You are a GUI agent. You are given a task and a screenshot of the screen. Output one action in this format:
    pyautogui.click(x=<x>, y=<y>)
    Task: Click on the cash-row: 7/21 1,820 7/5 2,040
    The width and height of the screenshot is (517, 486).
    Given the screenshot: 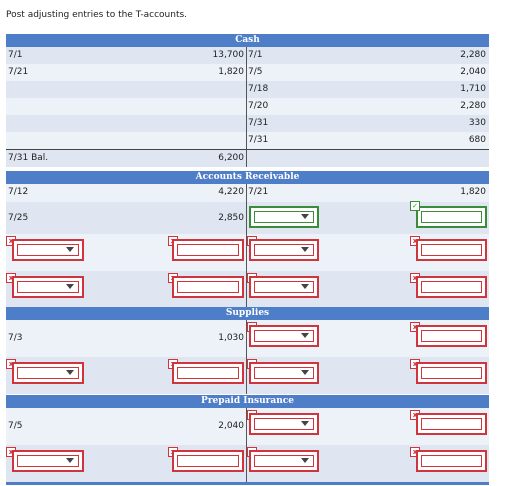 What is the action you would take?
    pyautogui.click(x=247, y=72)
    